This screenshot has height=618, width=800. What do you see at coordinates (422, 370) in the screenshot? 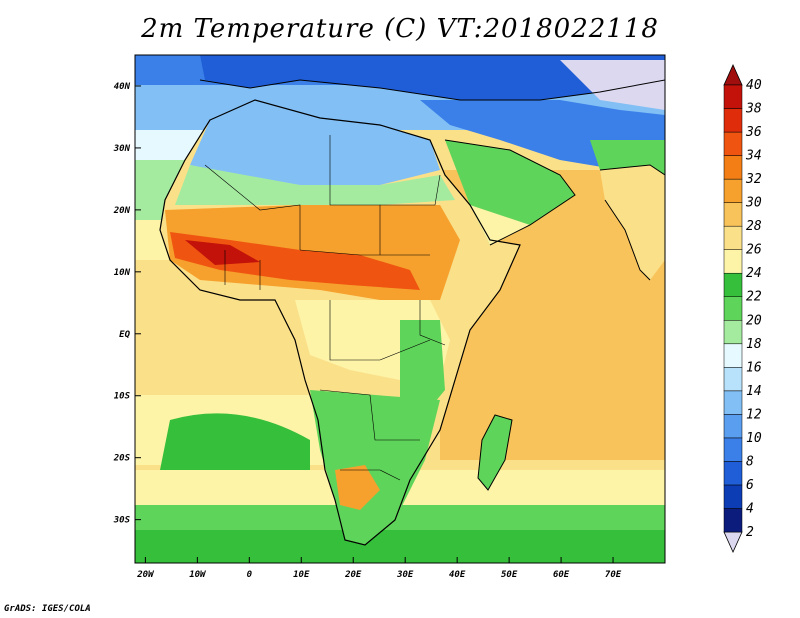
I see `land-east-african-highlands` at bounding box center [422, 370].